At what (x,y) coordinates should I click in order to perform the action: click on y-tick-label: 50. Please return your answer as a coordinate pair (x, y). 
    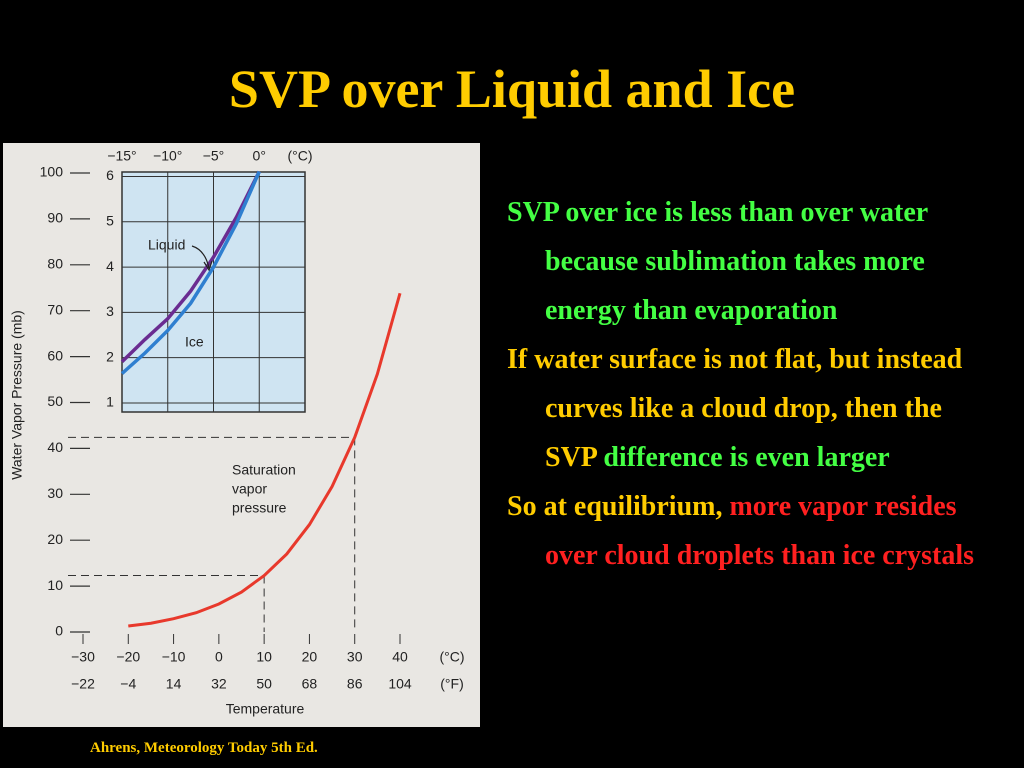
    Looking at the image, I should click on (55, 401).